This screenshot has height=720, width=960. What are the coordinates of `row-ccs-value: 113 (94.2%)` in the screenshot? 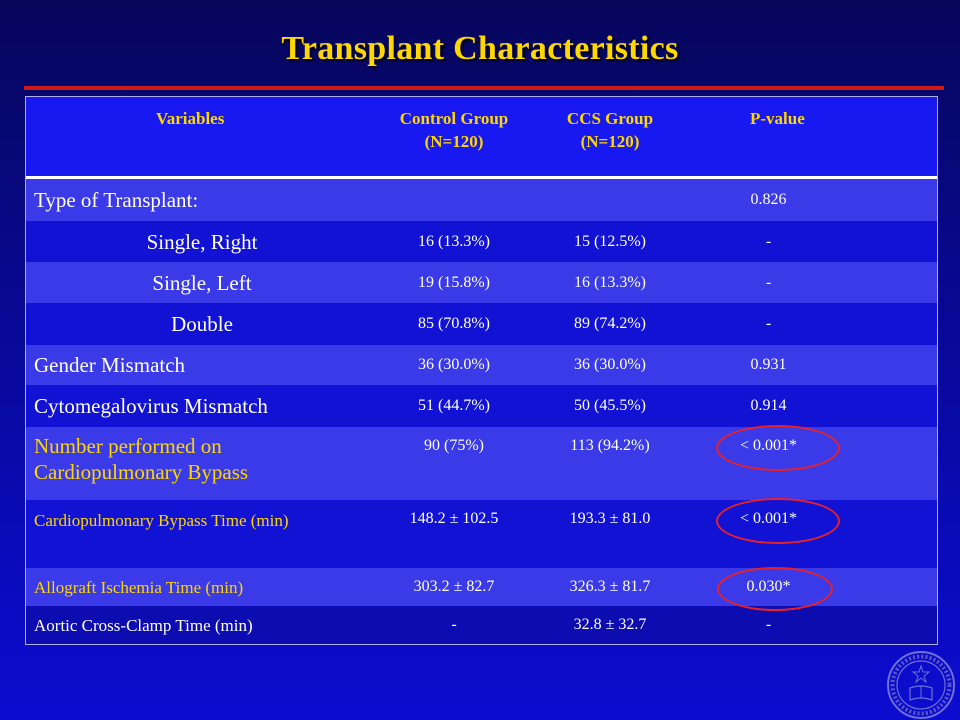 It's located at (610, 445).